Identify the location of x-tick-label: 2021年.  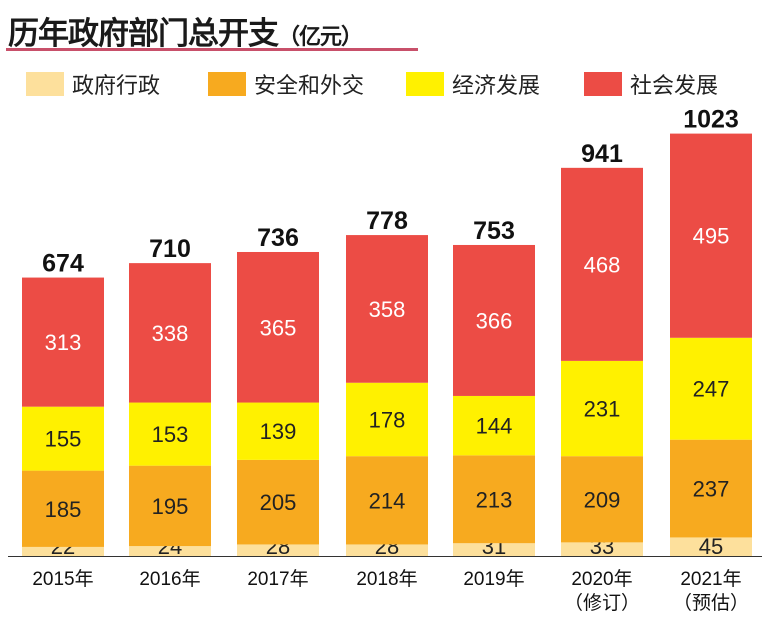
(710, 579).